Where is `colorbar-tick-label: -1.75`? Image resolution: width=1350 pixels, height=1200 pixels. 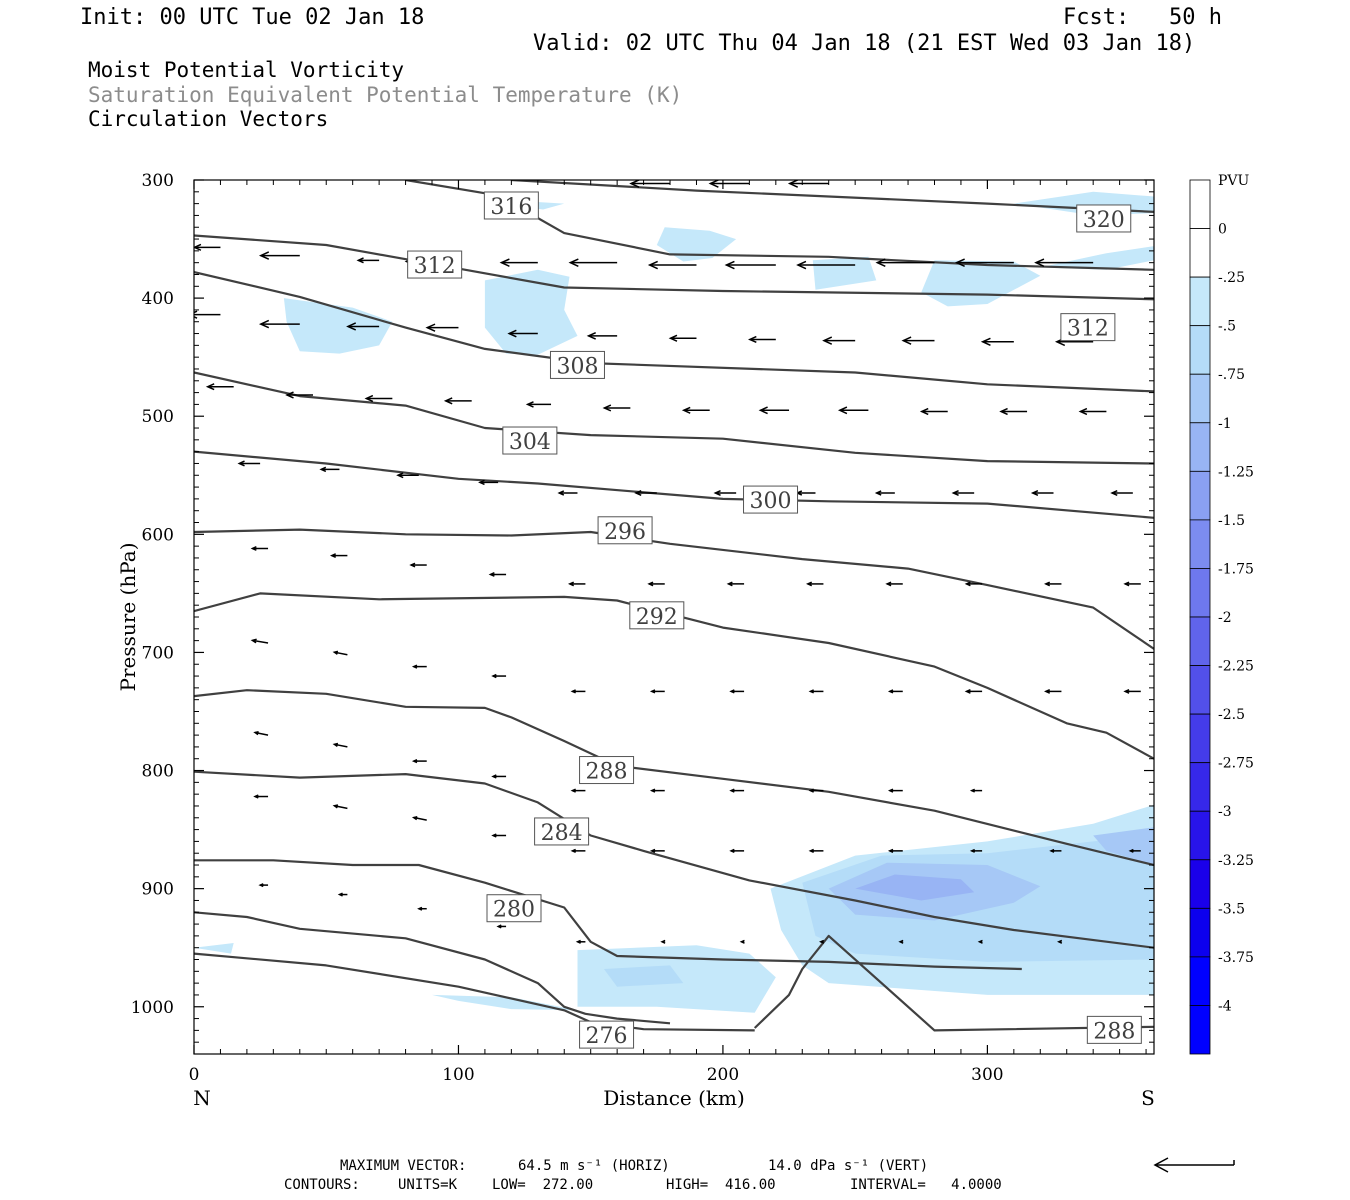 colorbar-tick-label: -1.75 is located at coordinates (1236, 569).